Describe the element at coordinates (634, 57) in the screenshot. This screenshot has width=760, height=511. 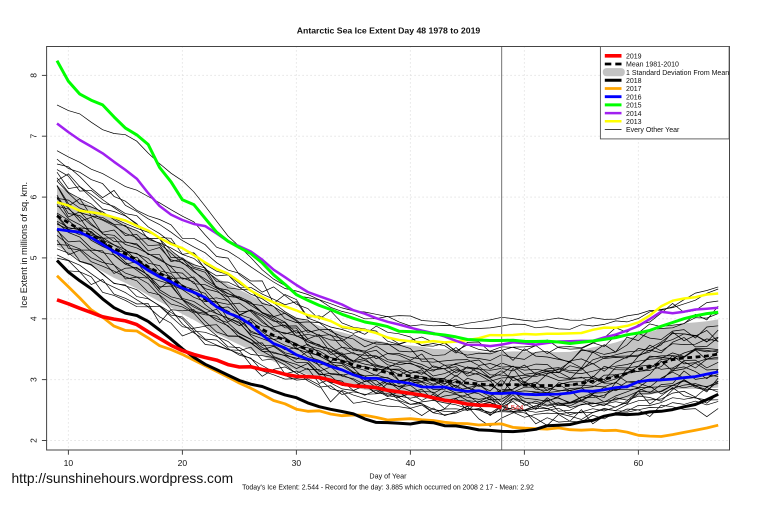
I see `svg-text: 2019` at that location.